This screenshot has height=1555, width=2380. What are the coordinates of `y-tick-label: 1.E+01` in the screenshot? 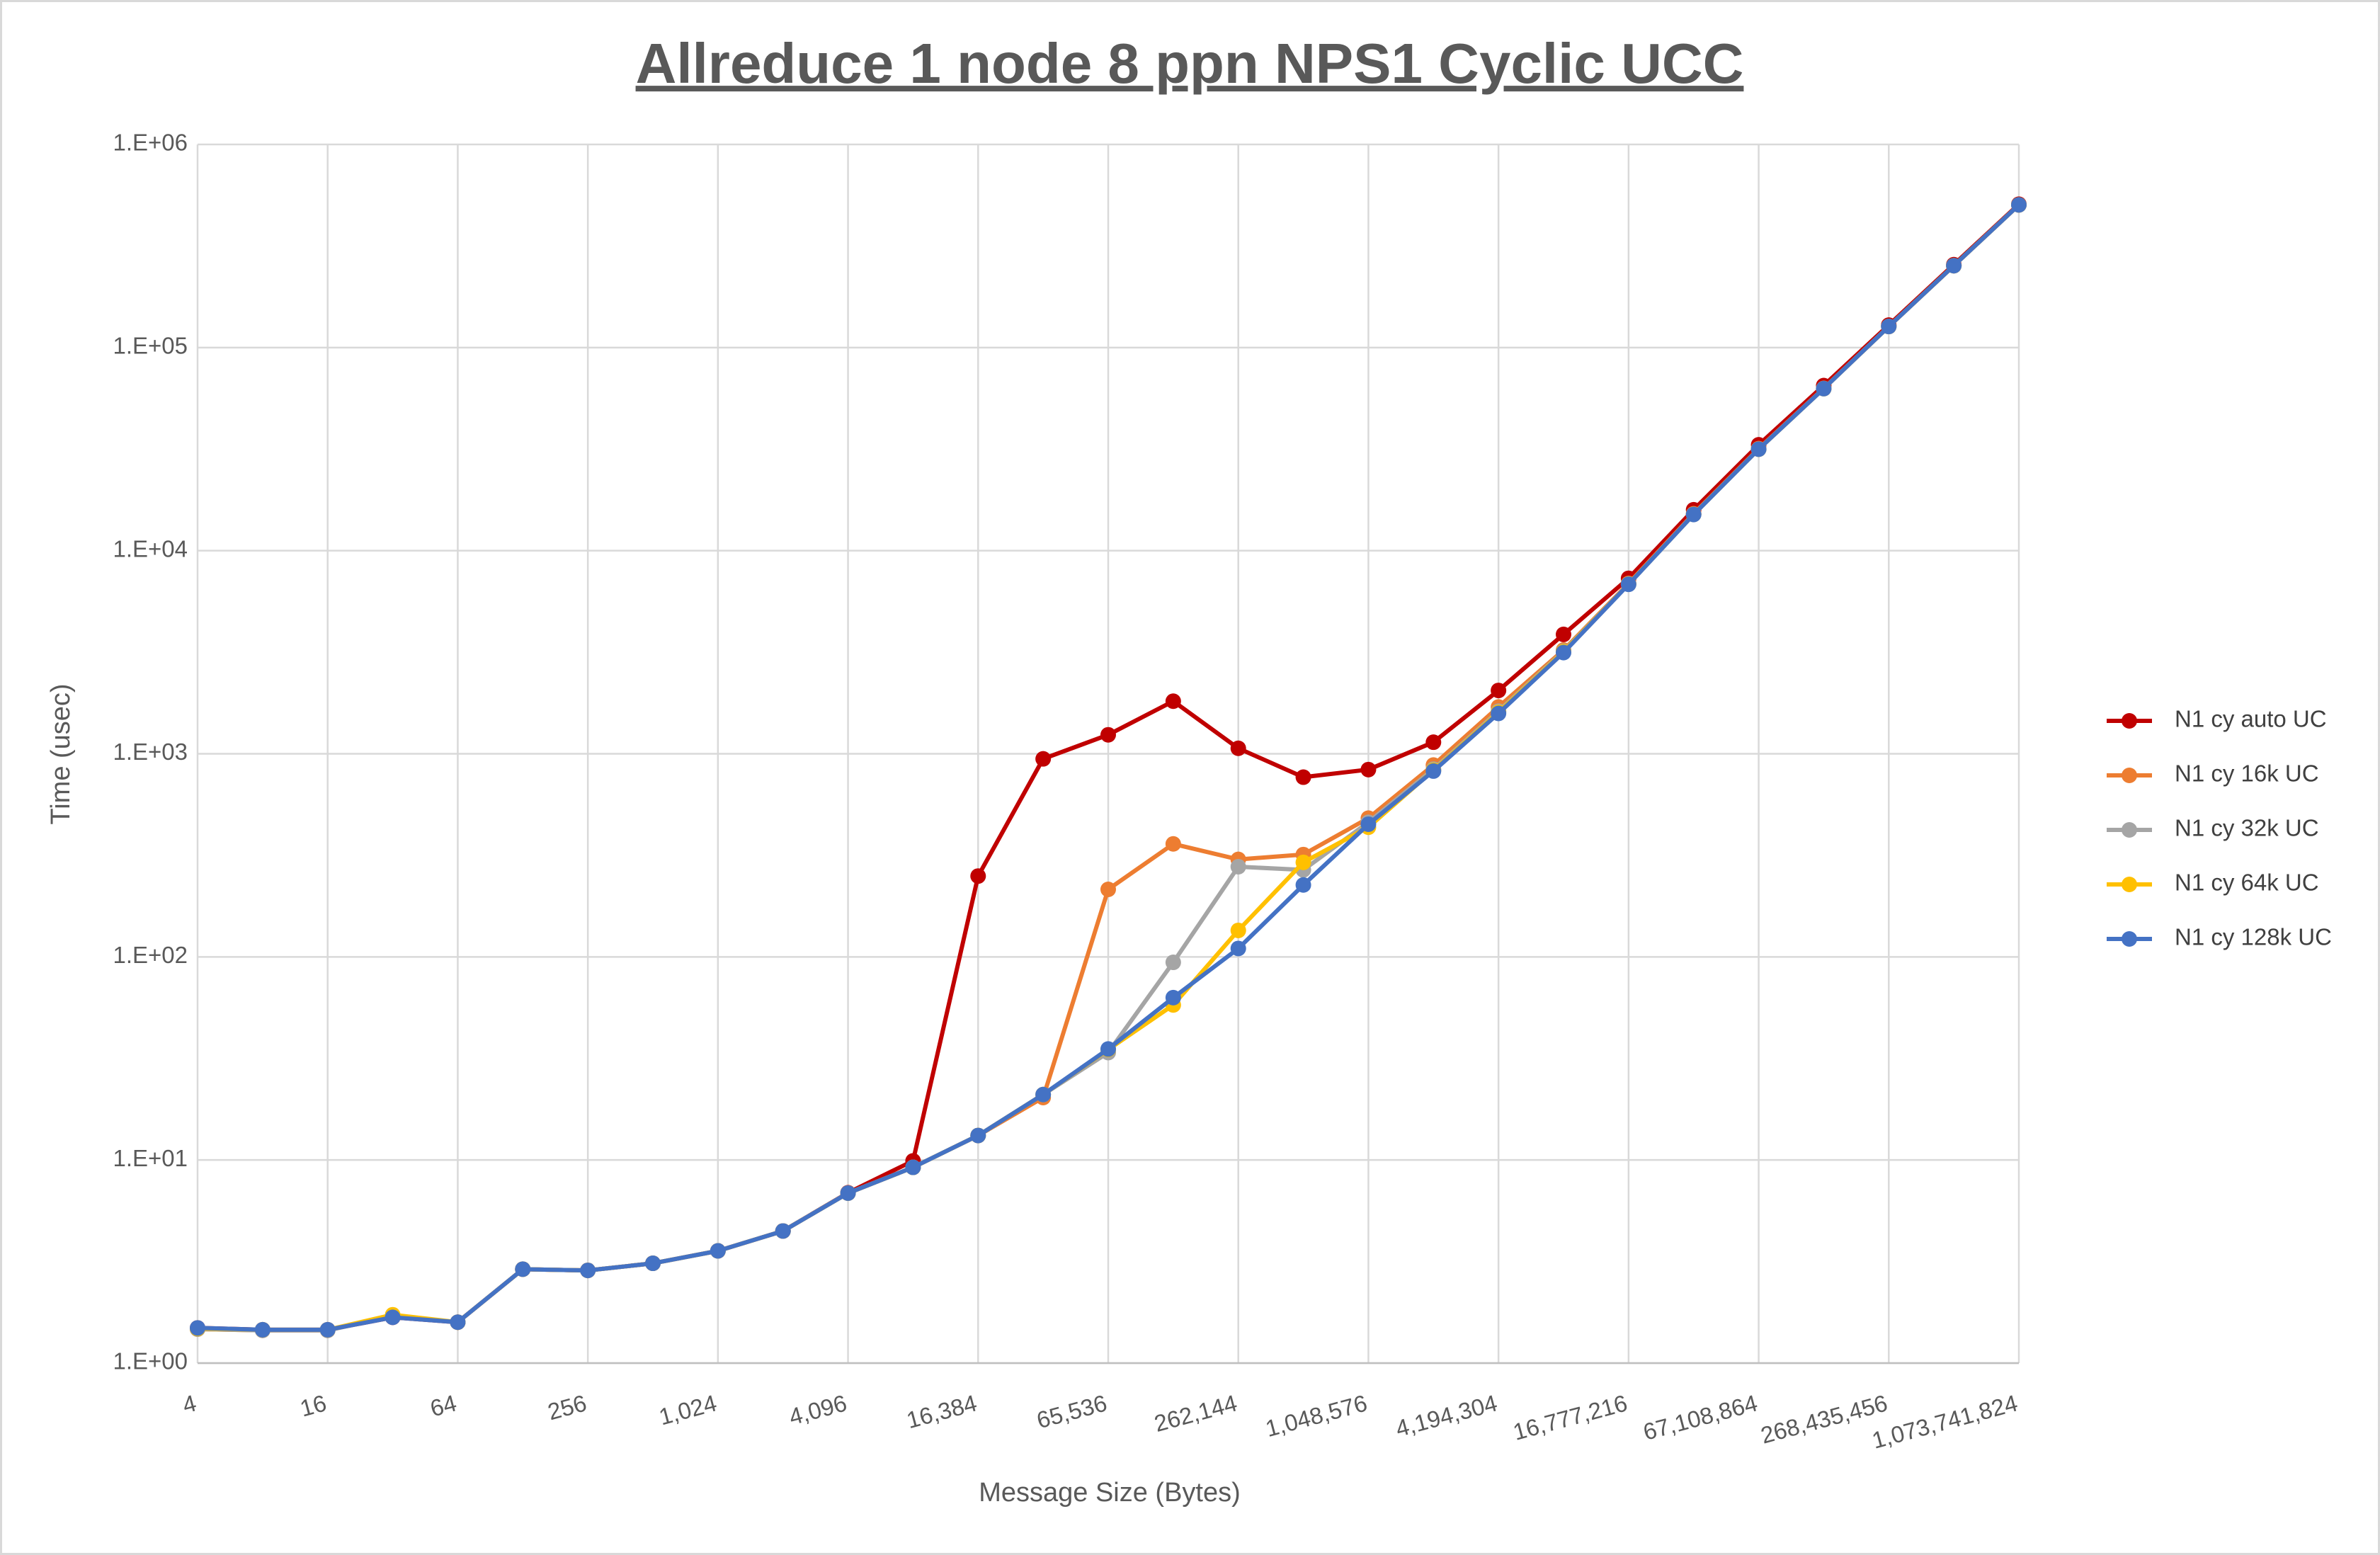 It's located at (150, 1158).